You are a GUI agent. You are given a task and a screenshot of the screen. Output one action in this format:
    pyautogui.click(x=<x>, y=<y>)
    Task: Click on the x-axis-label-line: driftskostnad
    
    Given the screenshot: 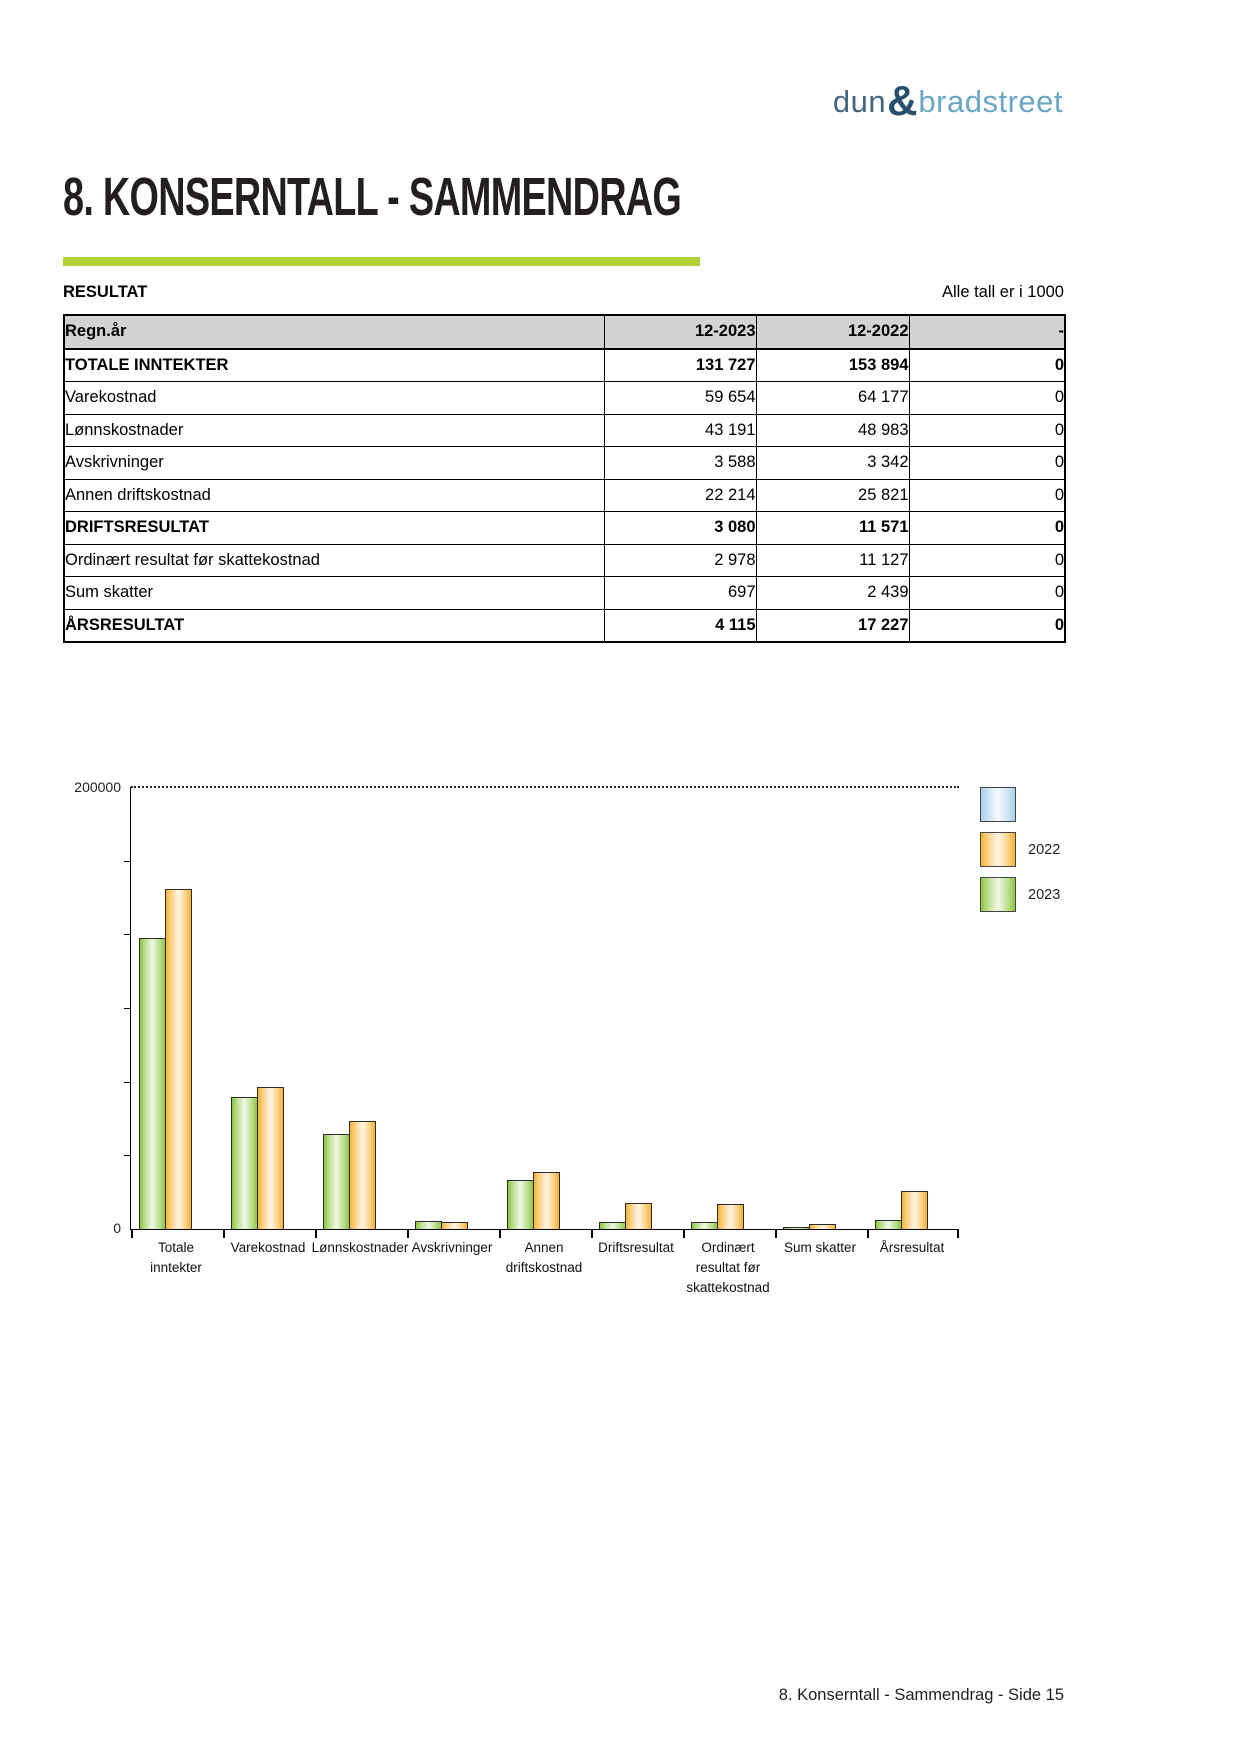 What is the action you would take?
    pyautogui.click(x=544, y=1267)
    